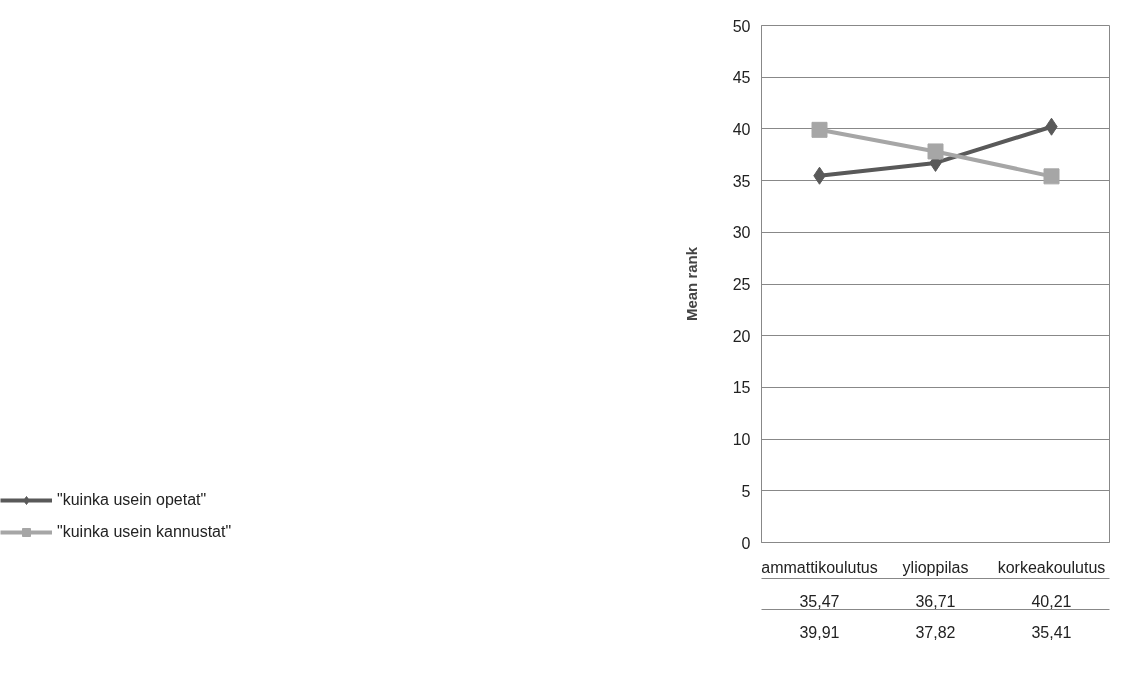 The width and height of the screenshot is (1123, 693). What do you see at coordinates (741, 181) in the screenshot?
I see `y-tick-label: 35` at bounding box center [741, 181].